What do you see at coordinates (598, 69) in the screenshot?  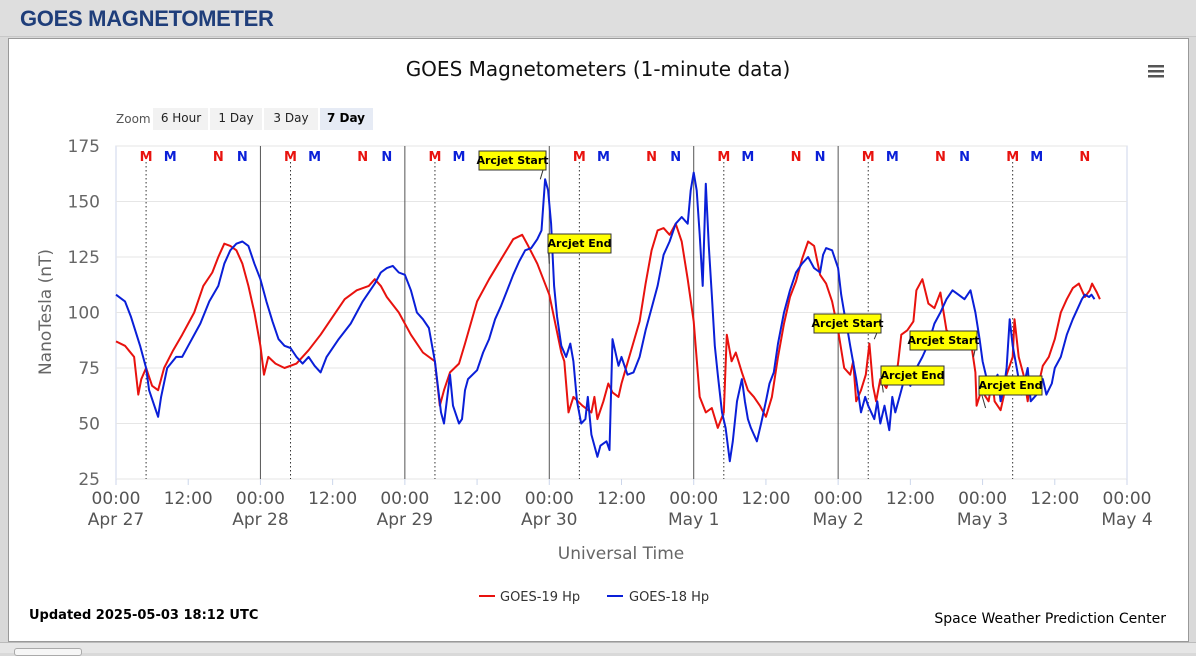 I see `chart-title: GOES Magnetometers (1-minute data)` at bounding box center [598, 69].